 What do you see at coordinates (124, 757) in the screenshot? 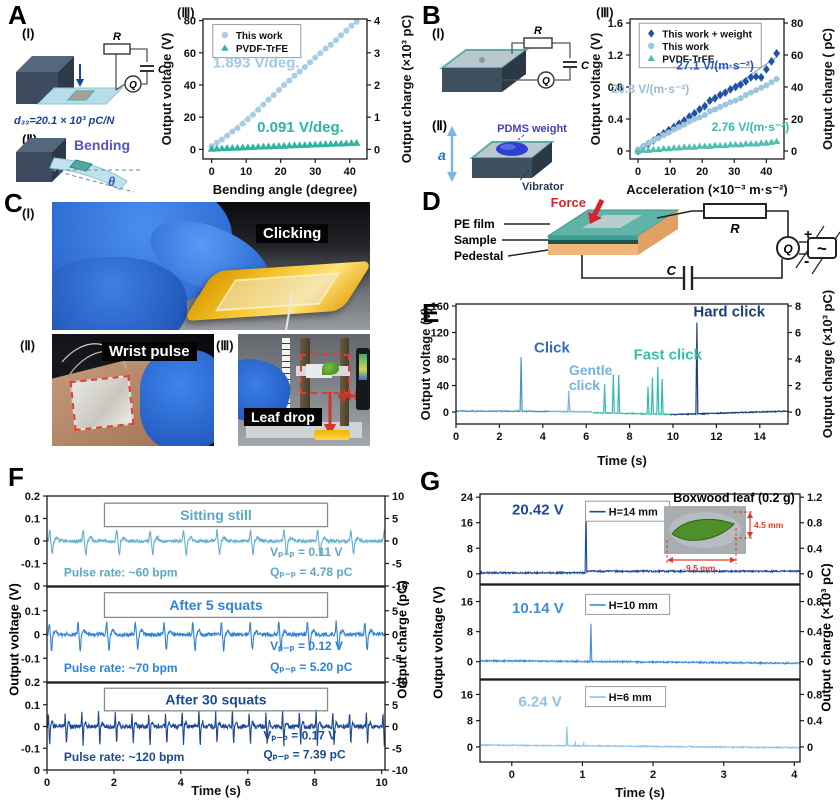
I see `svg-text: Pulse rate: ~120 bpm` at bounding box center [124, 757].